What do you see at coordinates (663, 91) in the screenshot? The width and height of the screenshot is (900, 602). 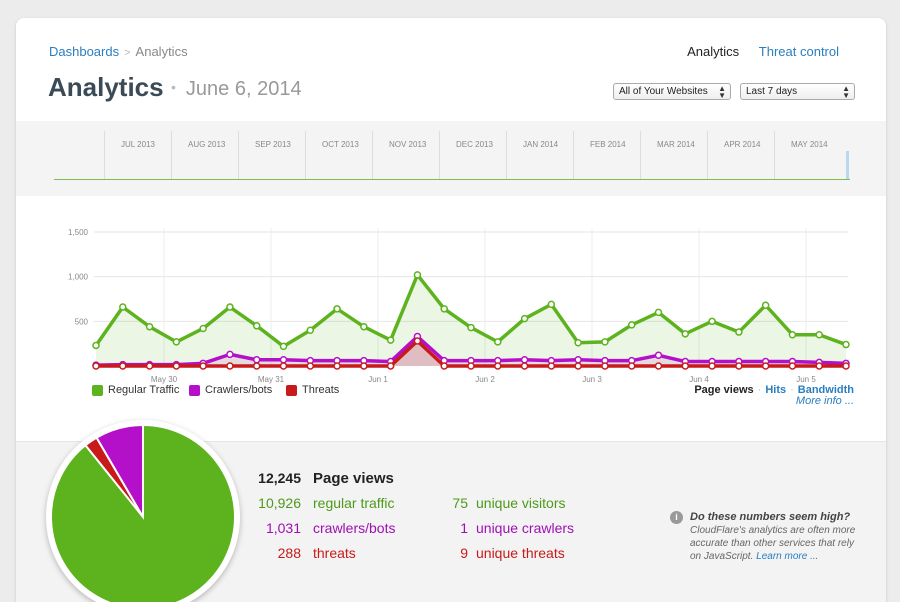 I see `website-select-value: All of Your Websites` at bounding box center [663, 91].